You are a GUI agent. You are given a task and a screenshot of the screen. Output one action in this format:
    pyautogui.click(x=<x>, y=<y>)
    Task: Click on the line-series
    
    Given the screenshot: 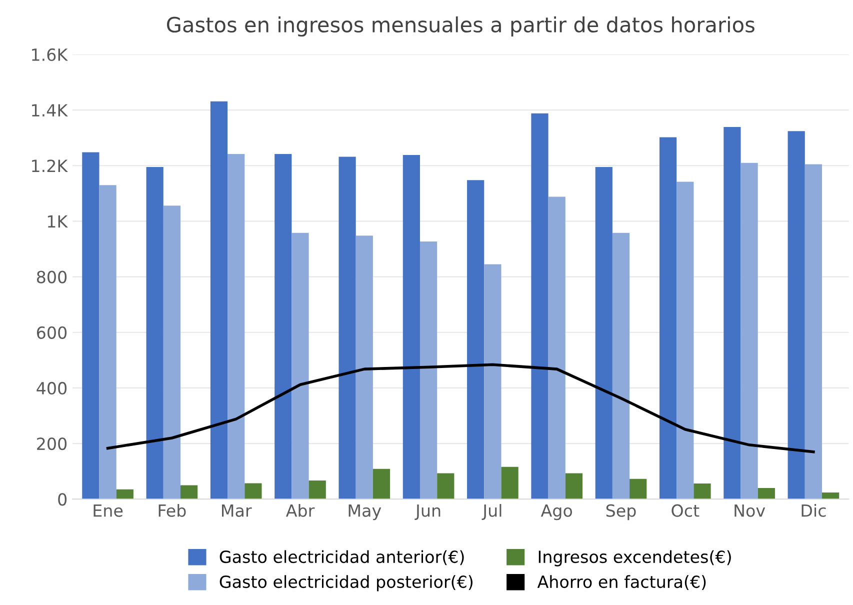 What is the action you would take?
    pyautogui.click(x=460, y=408)
    